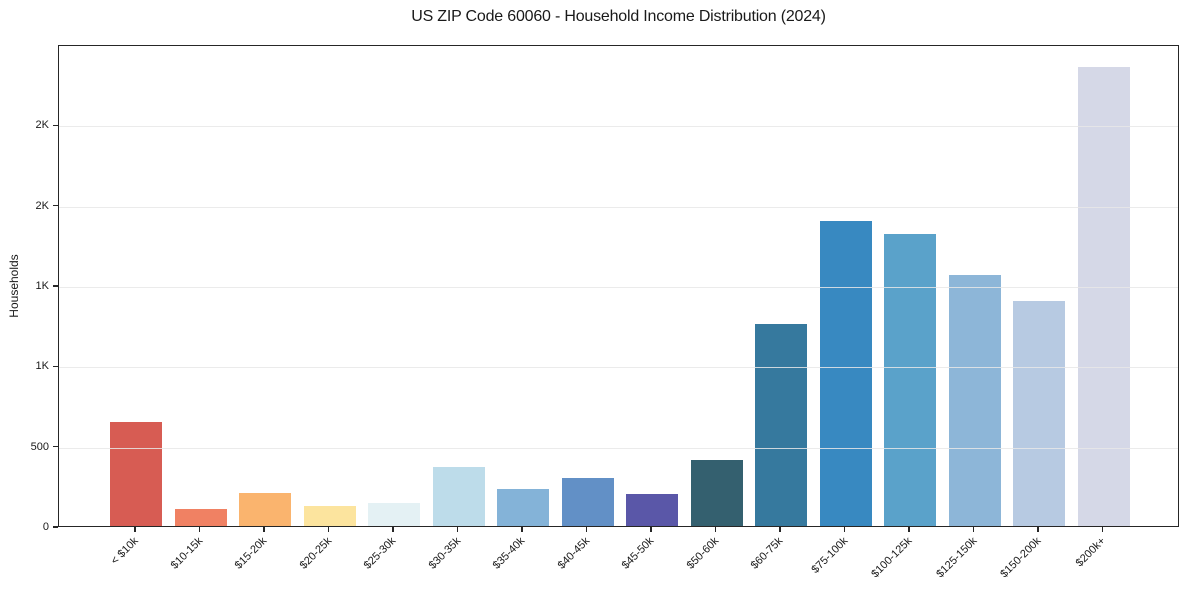 This screenshot has width=1189, height=590. I want to click on bar-$45-50k, so click(652, 509).